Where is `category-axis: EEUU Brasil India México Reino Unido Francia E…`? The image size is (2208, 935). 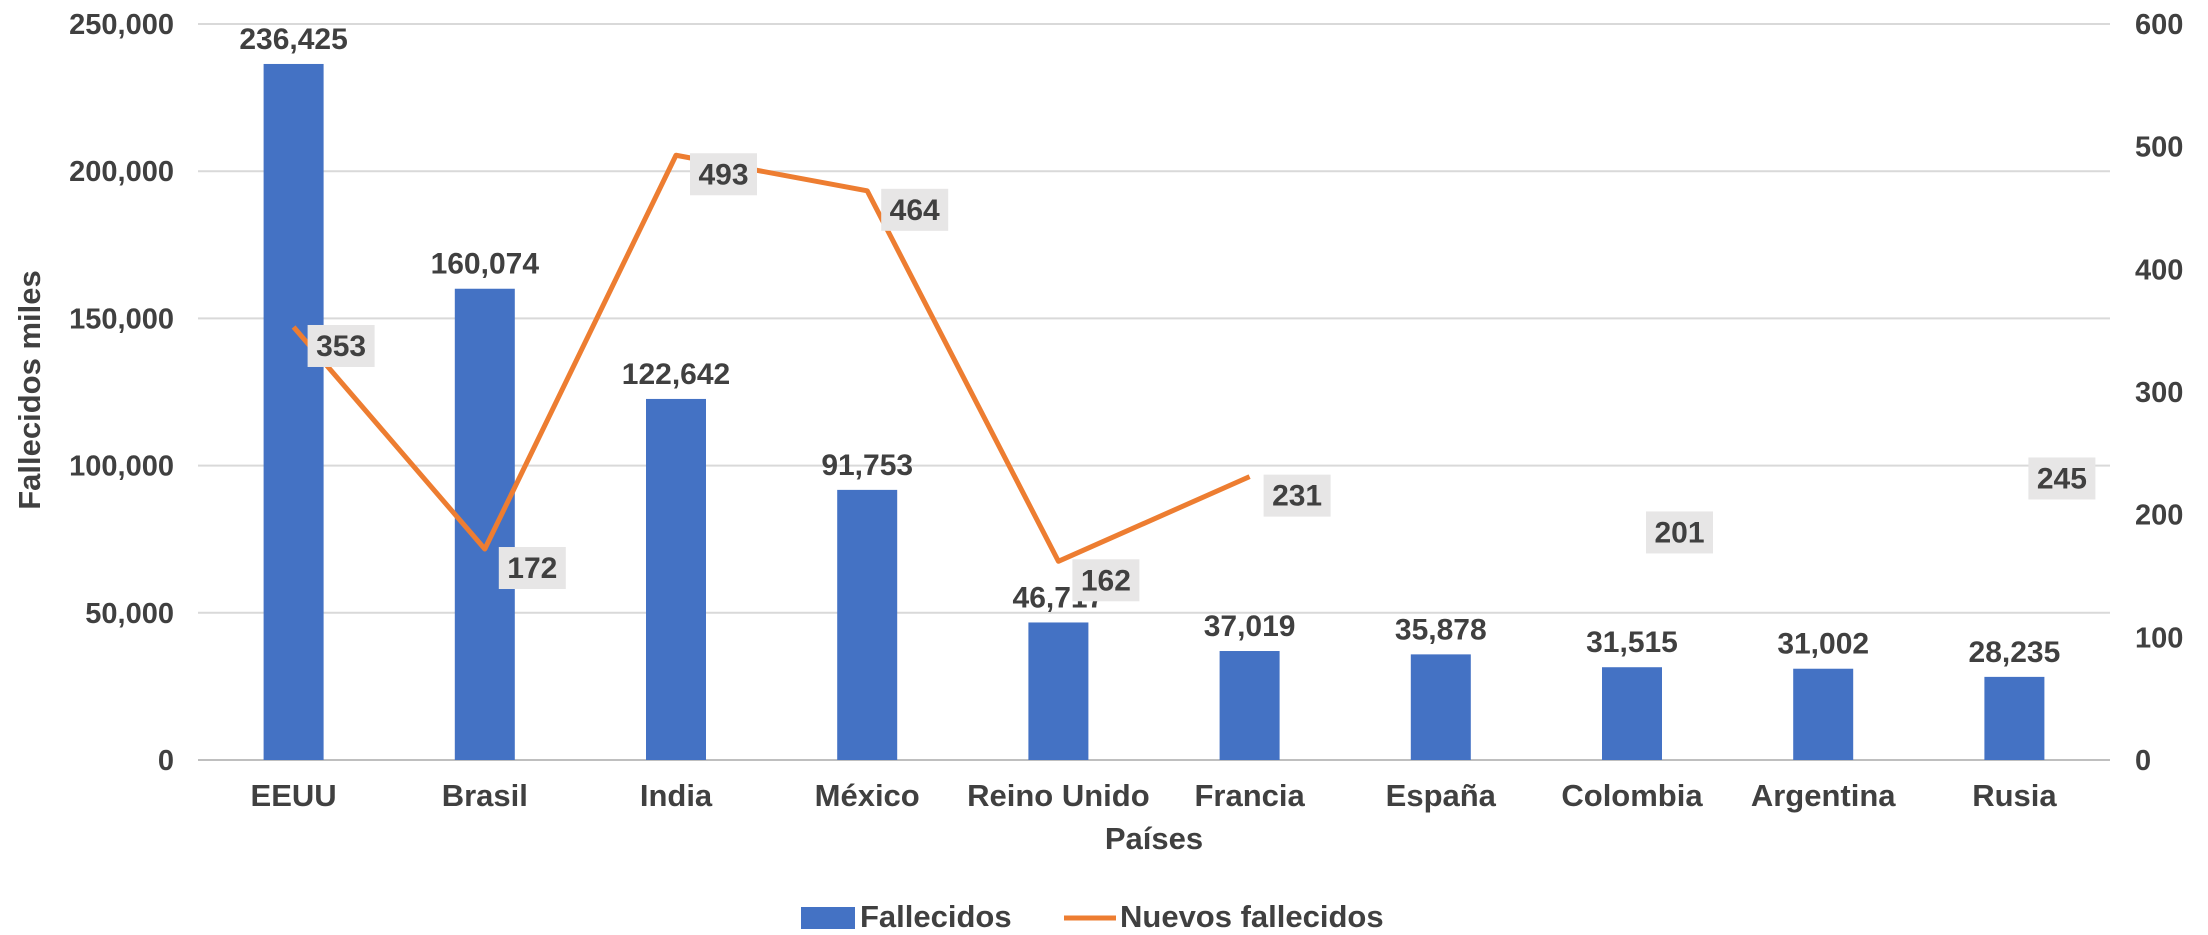
category-axis: EEUU Brasil India México Reino Unido Francia E… is located at coordinates (1154, 795).